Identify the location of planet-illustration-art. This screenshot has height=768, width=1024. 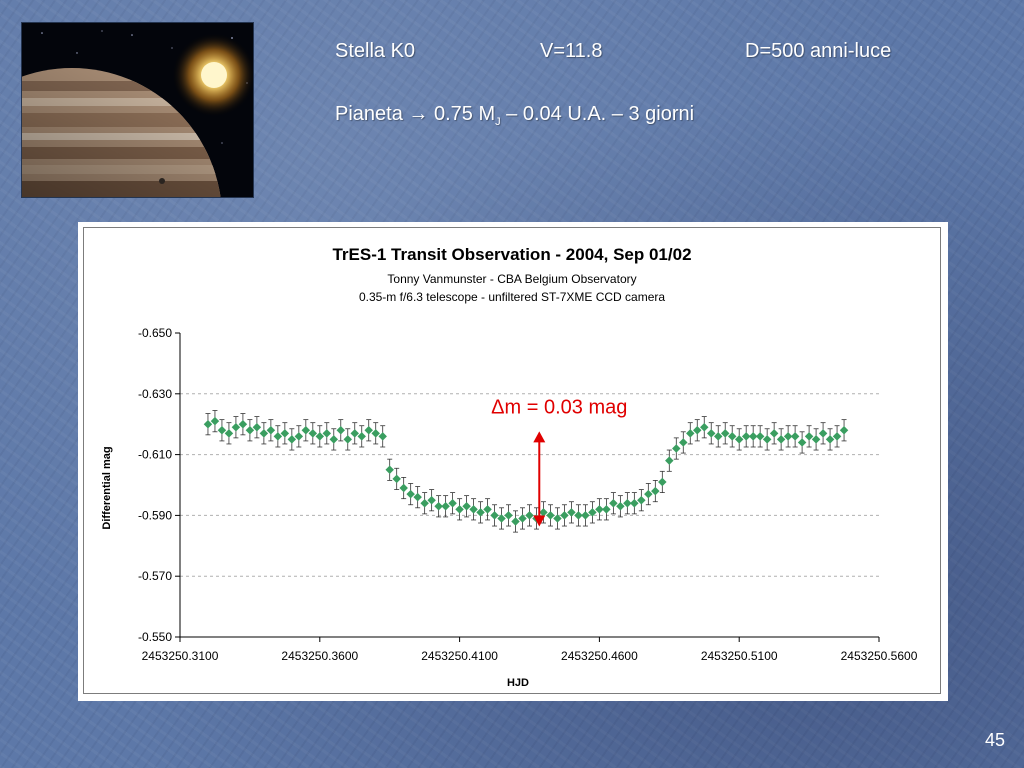
(137, 110).